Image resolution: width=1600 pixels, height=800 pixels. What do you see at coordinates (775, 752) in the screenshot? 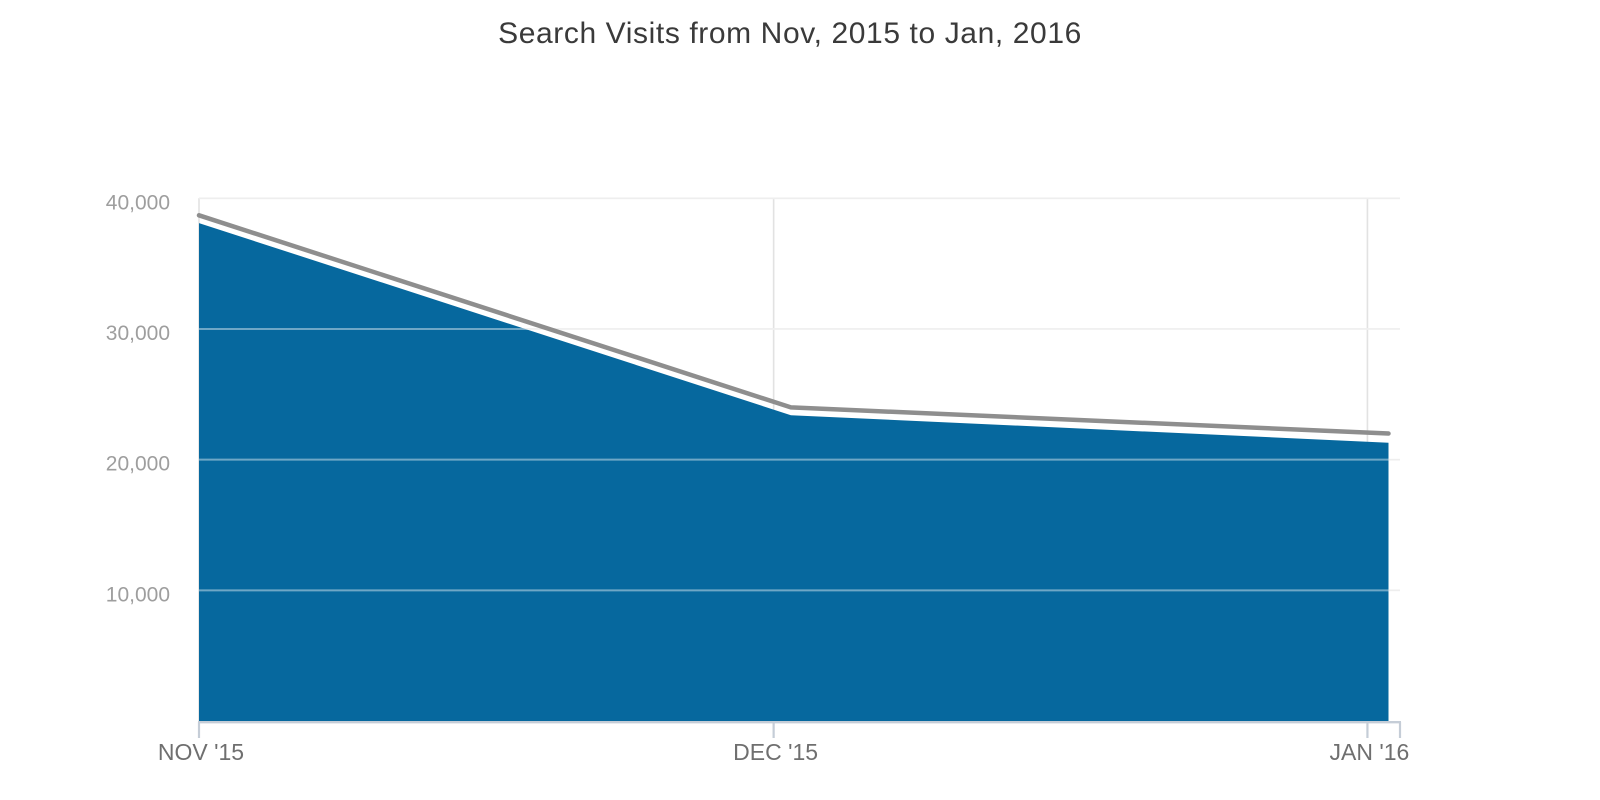
I see `x-tick-label: DEC '15` at bounding box center [775, 752].